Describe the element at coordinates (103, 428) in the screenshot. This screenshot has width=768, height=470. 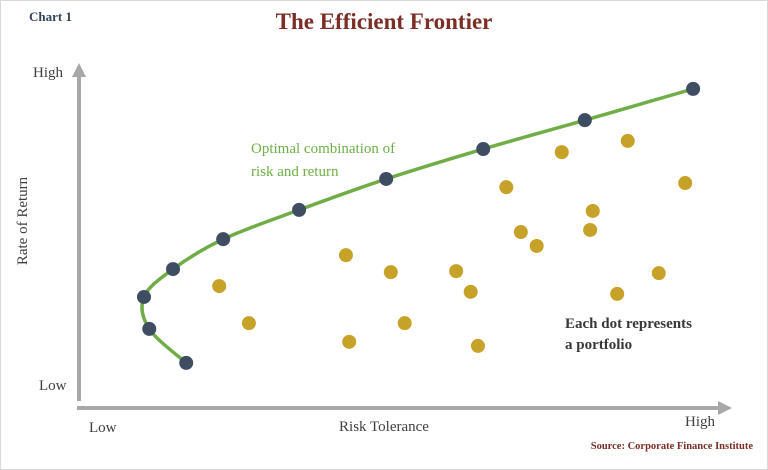
I see `x-axis-low-label: Low` at that location.